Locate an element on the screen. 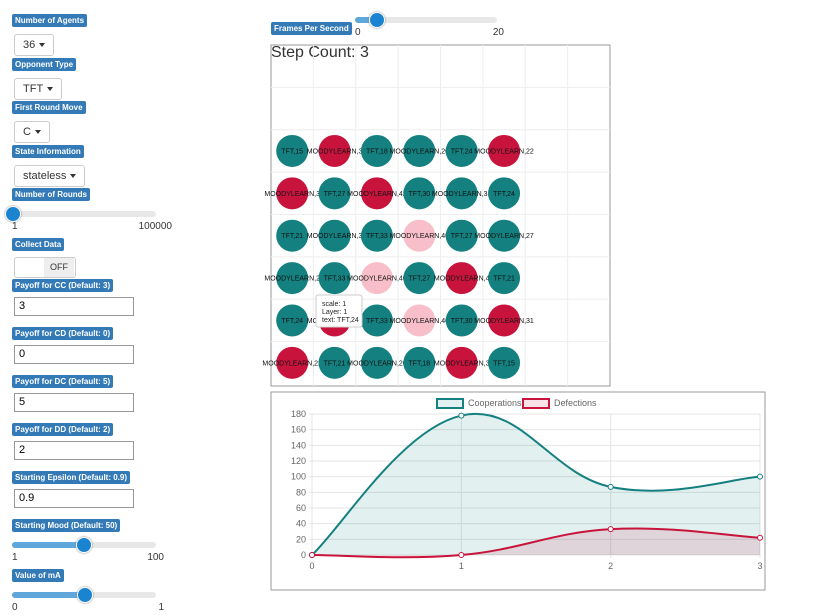 This screenshot has width=817, height=615. control-label: Collect Data is located at coordinates (38, 244).